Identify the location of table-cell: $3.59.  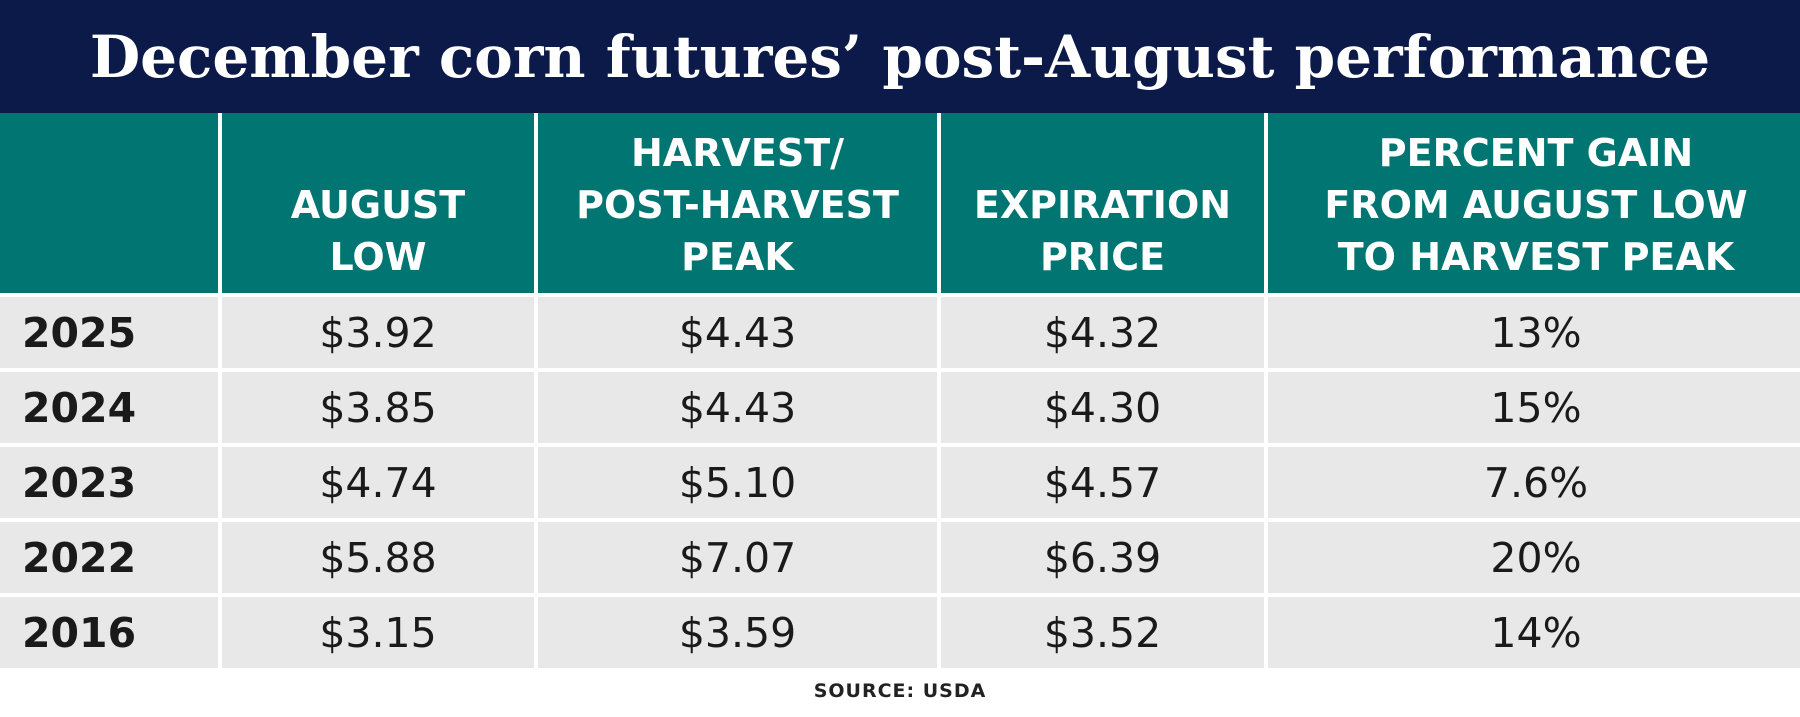
(737, 632).